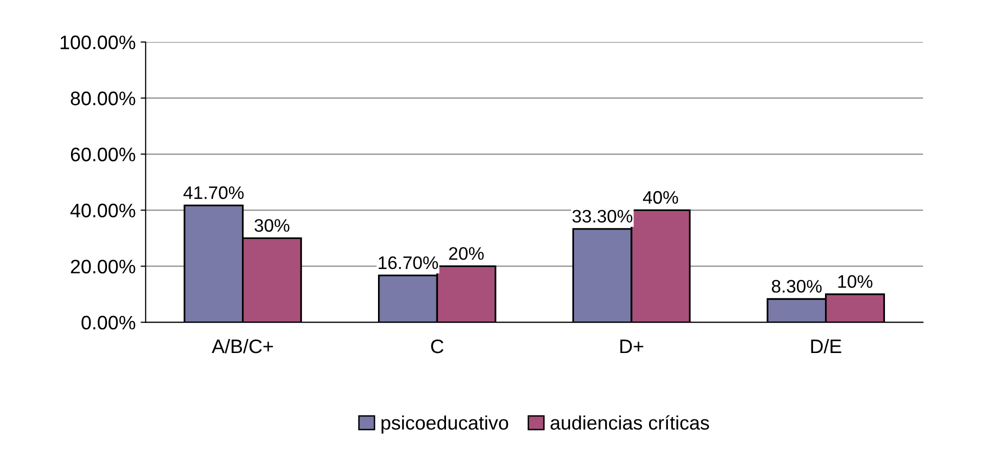  I want to click on data-label: 33.30%, so click(602, 216).